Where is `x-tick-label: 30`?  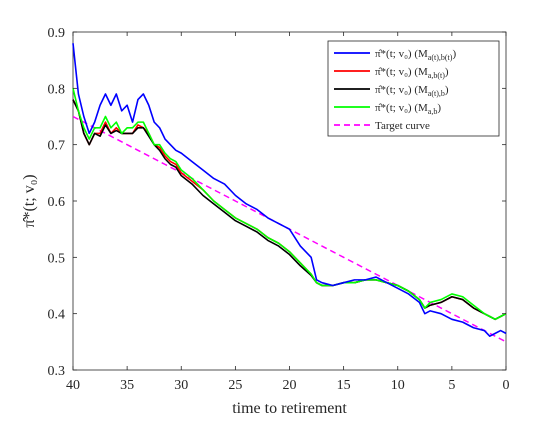 x-tick-label: 30 is located at coordinates (181, 385).